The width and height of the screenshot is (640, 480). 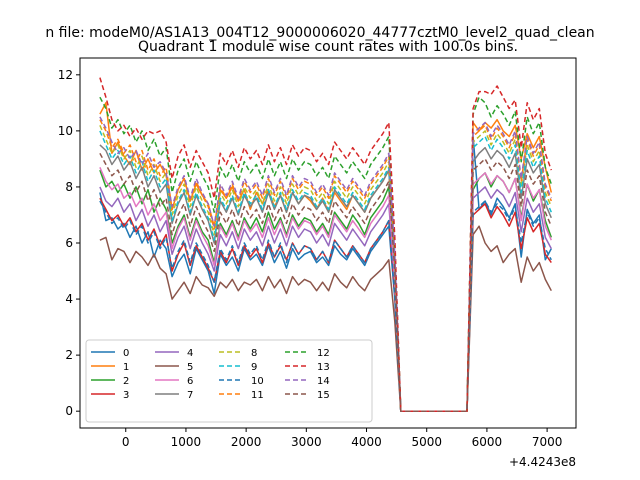 I want to click on x-axis-offset-label: +4.4243e8, so click(x=542, y=462).